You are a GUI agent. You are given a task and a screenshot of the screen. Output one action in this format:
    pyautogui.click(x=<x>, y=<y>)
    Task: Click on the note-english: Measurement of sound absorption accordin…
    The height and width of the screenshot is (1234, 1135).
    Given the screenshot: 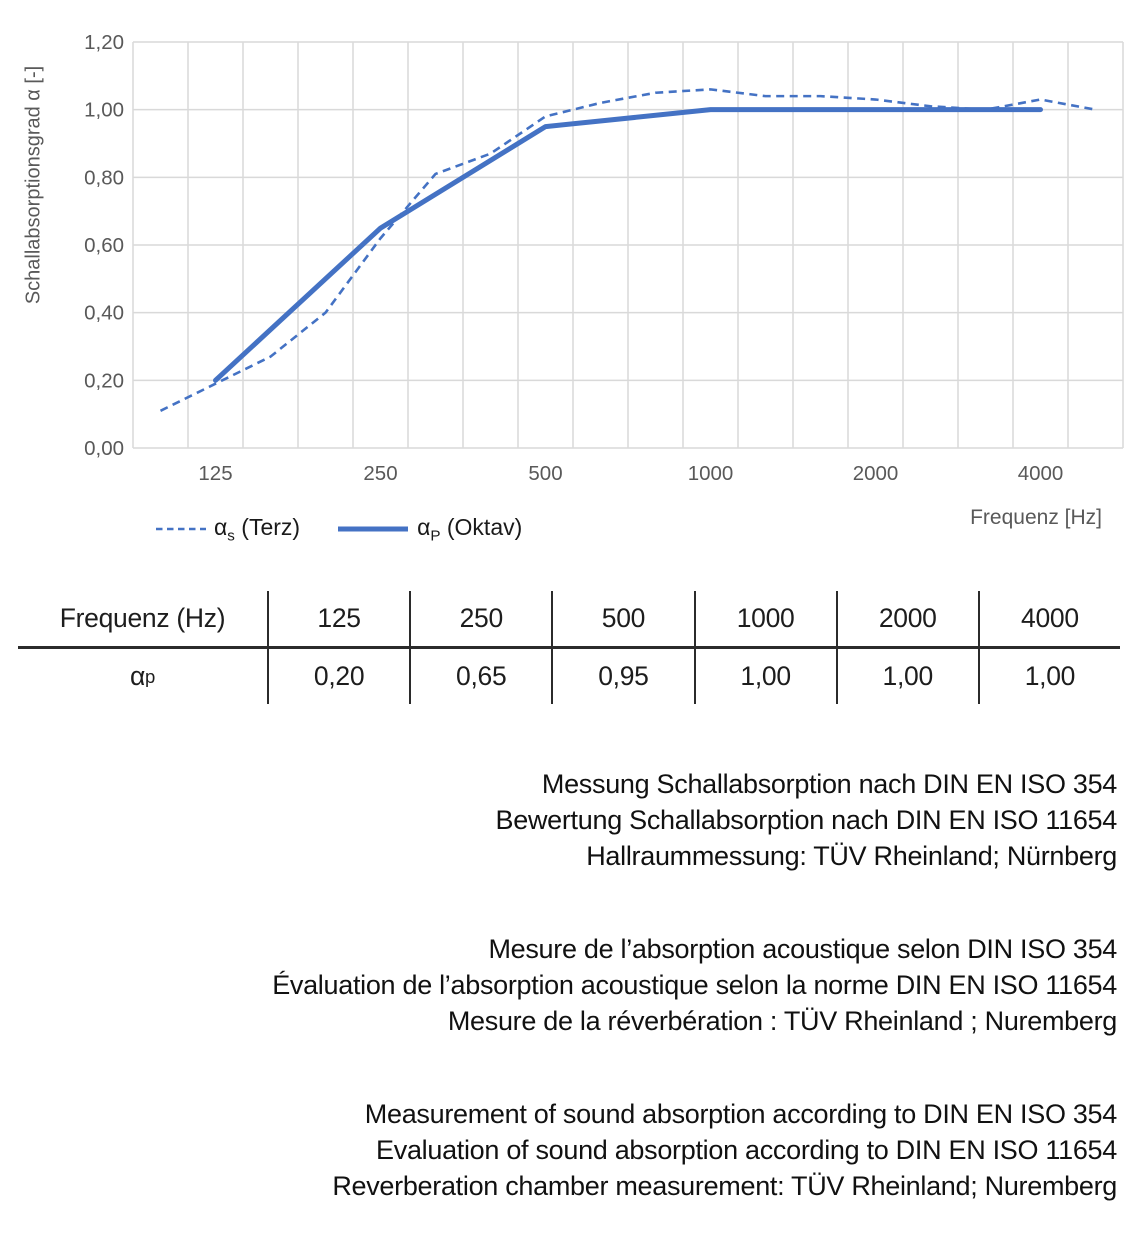 What is the action you would take?
    pyautogui.click(x=558, y=1150)
    